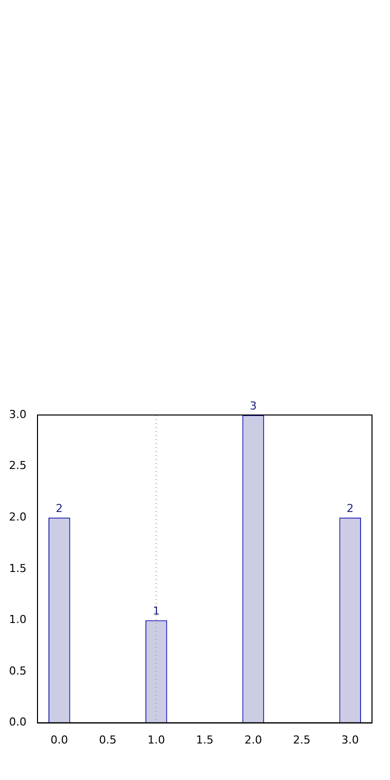 The width and height of the screenshot is (390, 780). I want to click on y-tick-label: 2.5, so click(17, 465).